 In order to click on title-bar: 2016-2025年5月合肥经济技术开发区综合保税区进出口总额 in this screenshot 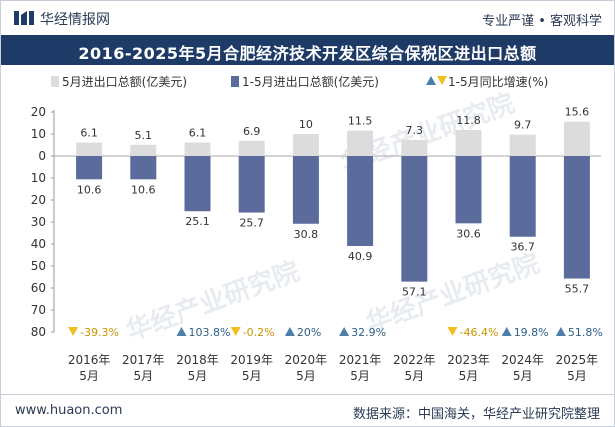, I will do `click(307, 50)`.